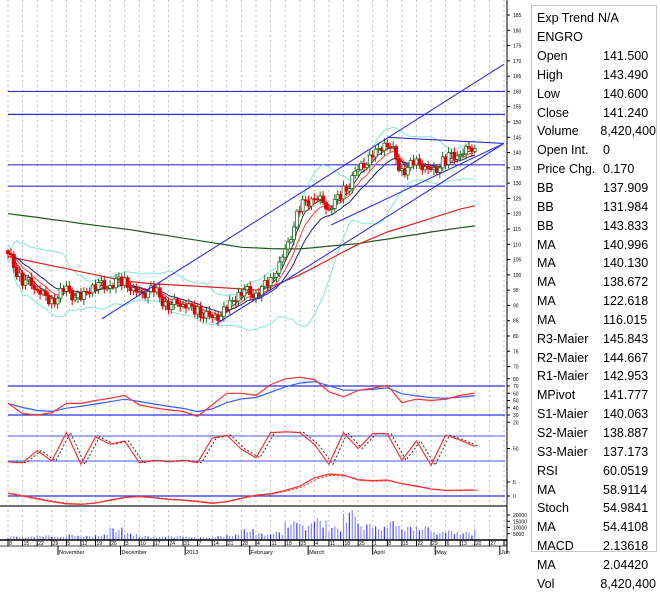 This screenshot has height=593, width=660. Describe the element at coordinates (517, 92) in the screenshot. I see `price-axis-label: 160` at that location.